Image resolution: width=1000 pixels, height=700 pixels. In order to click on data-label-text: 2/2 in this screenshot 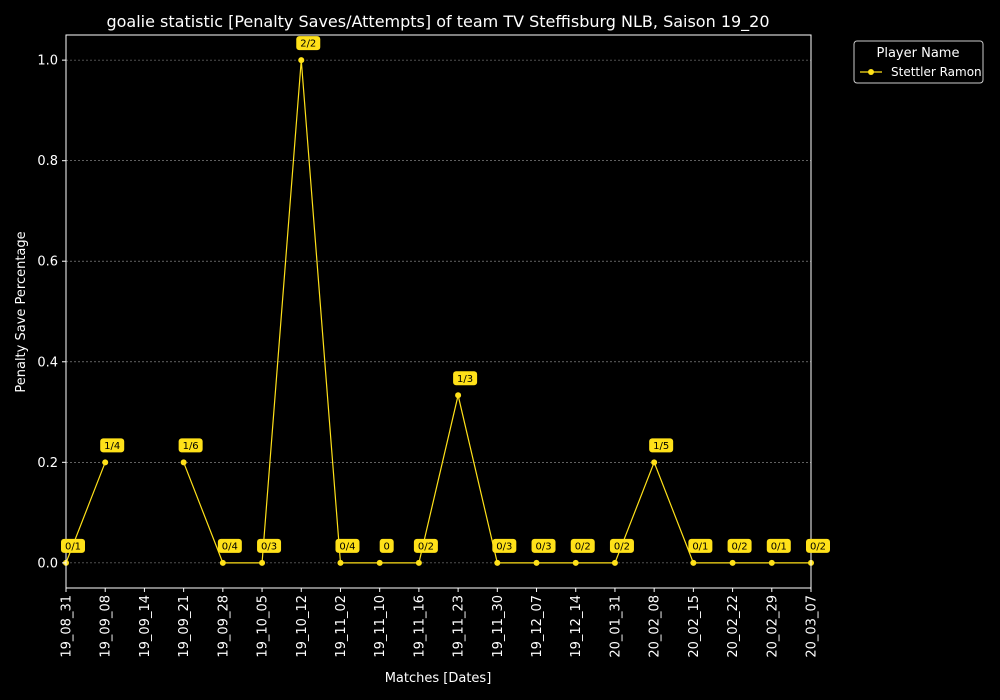, I will do `click(308, 44)`.